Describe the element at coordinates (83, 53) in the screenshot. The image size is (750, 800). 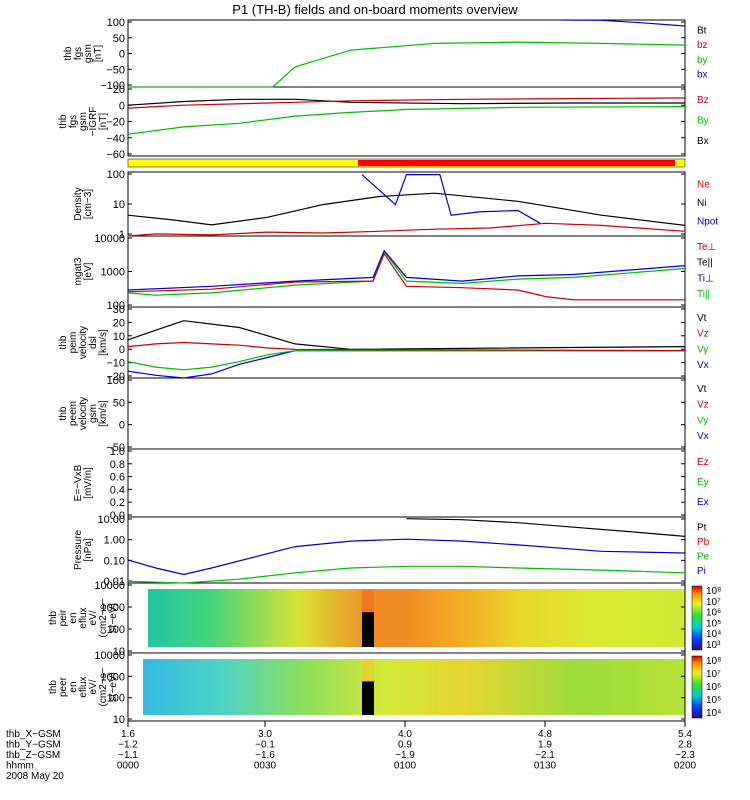
I see `y-axis-label: thb fgs gsm [nT]` at that location.